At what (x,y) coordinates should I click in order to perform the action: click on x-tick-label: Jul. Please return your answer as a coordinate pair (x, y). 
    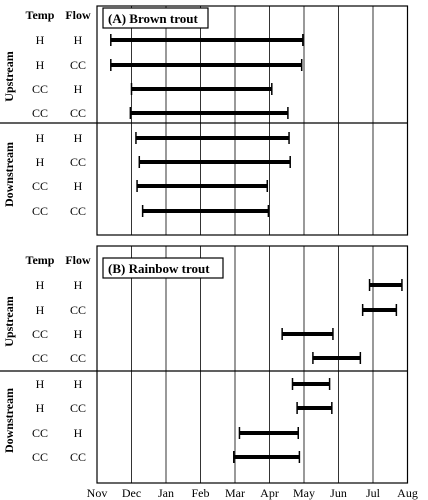
    Looking at the image, I should click on (373, 493).